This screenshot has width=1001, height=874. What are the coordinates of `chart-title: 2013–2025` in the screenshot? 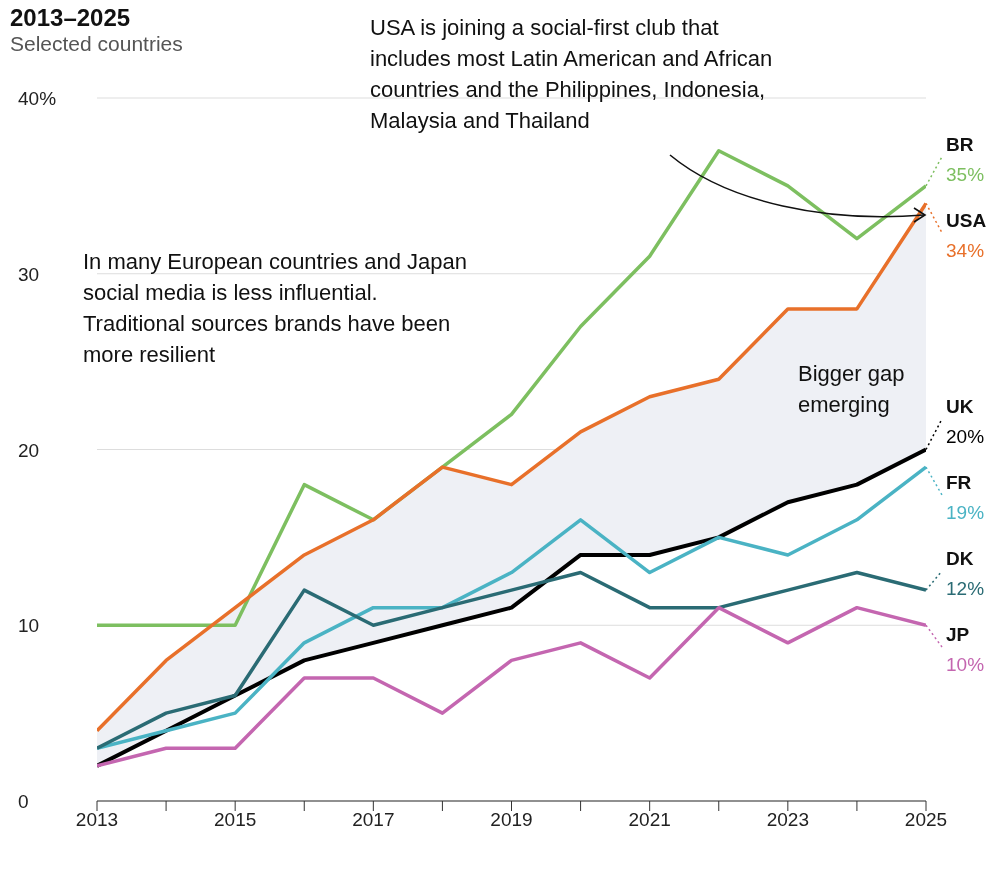 It's located at (70, 18).